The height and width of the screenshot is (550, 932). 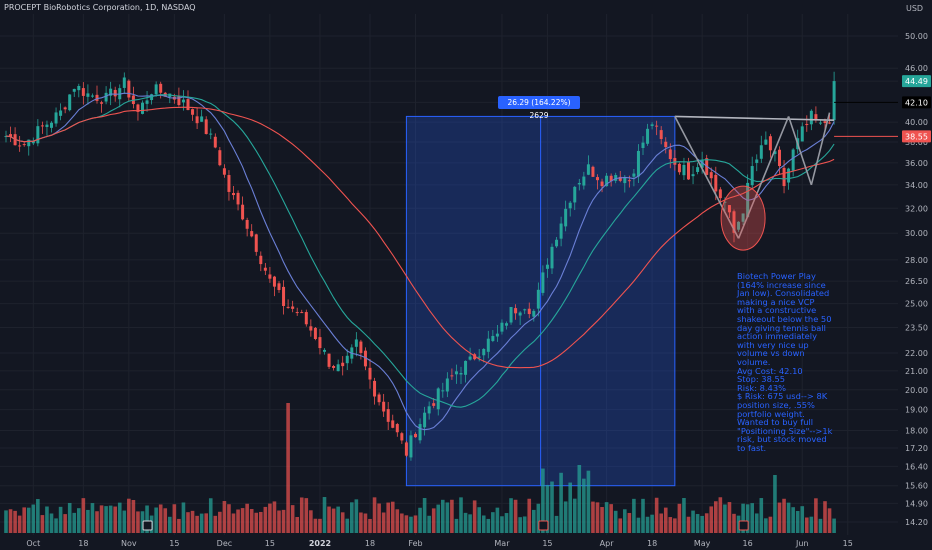 What do you see at coordinates (916, 163) in the screenshot?
I see `y-tick-label: 36.00` at bounding box center [916, 163].